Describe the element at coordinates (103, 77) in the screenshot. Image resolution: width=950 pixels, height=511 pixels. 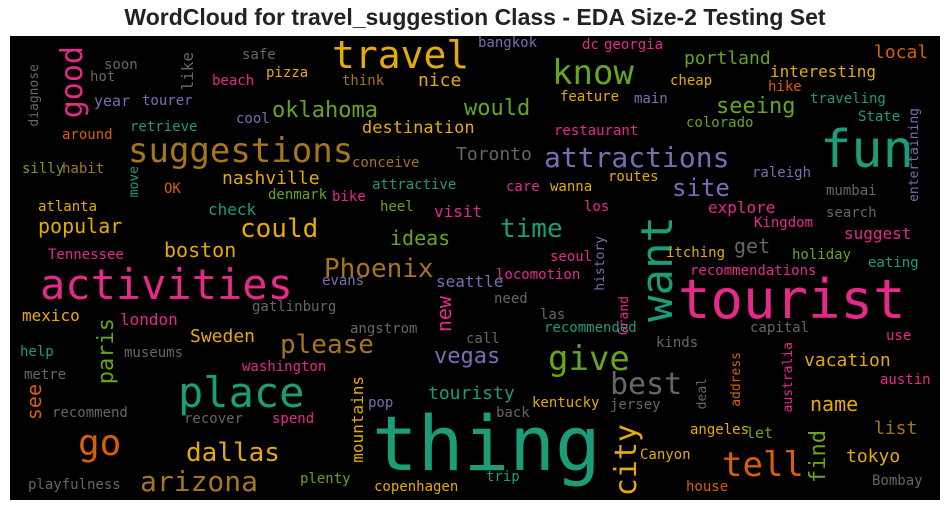
I see `word-hot: hot` at that location.